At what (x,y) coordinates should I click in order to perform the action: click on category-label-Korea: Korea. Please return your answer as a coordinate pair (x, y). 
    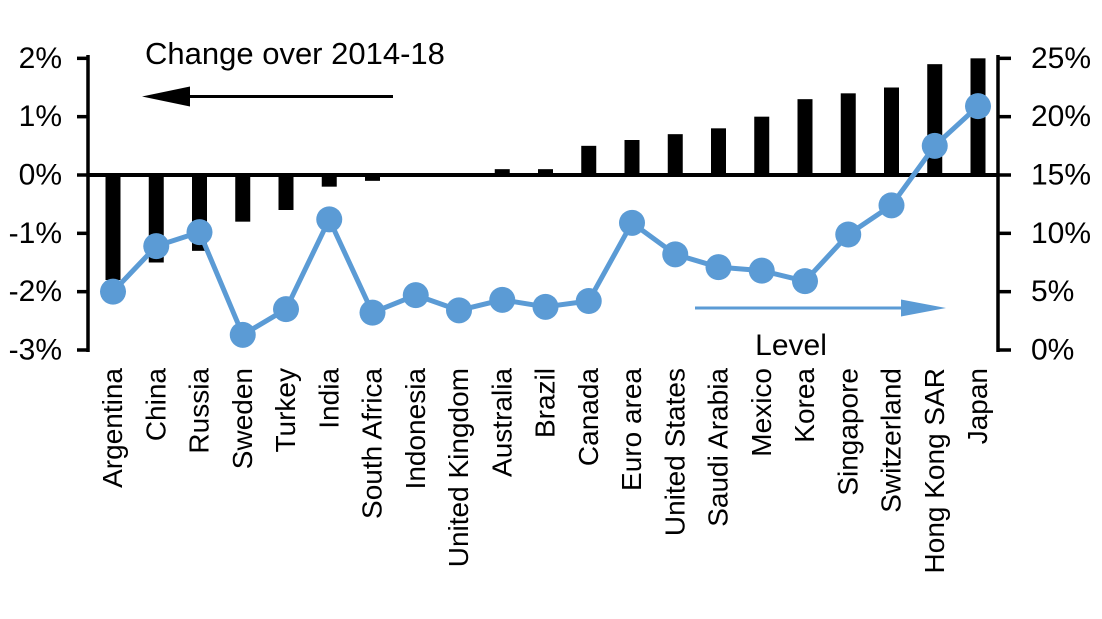
    Looking at the image, I should click on (804, 405).